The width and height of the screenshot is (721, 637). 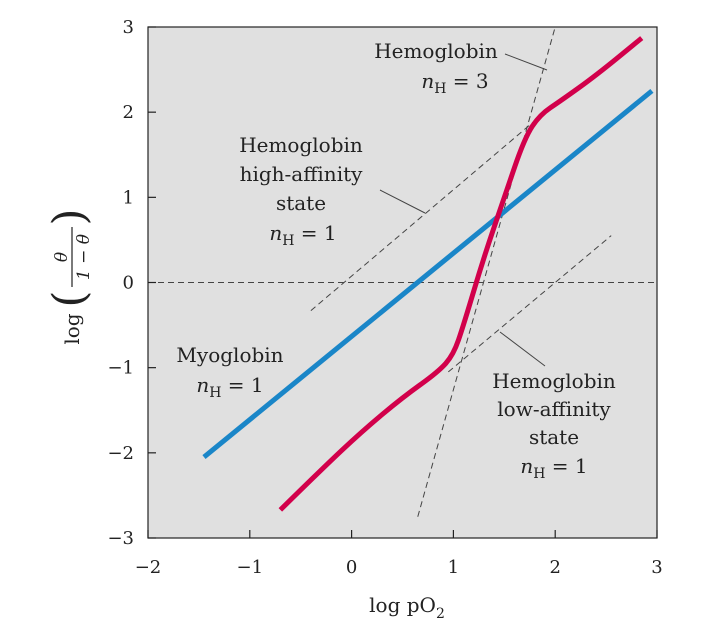 I want to click on guide-line-high_affinity, so click(x=423, y=215).